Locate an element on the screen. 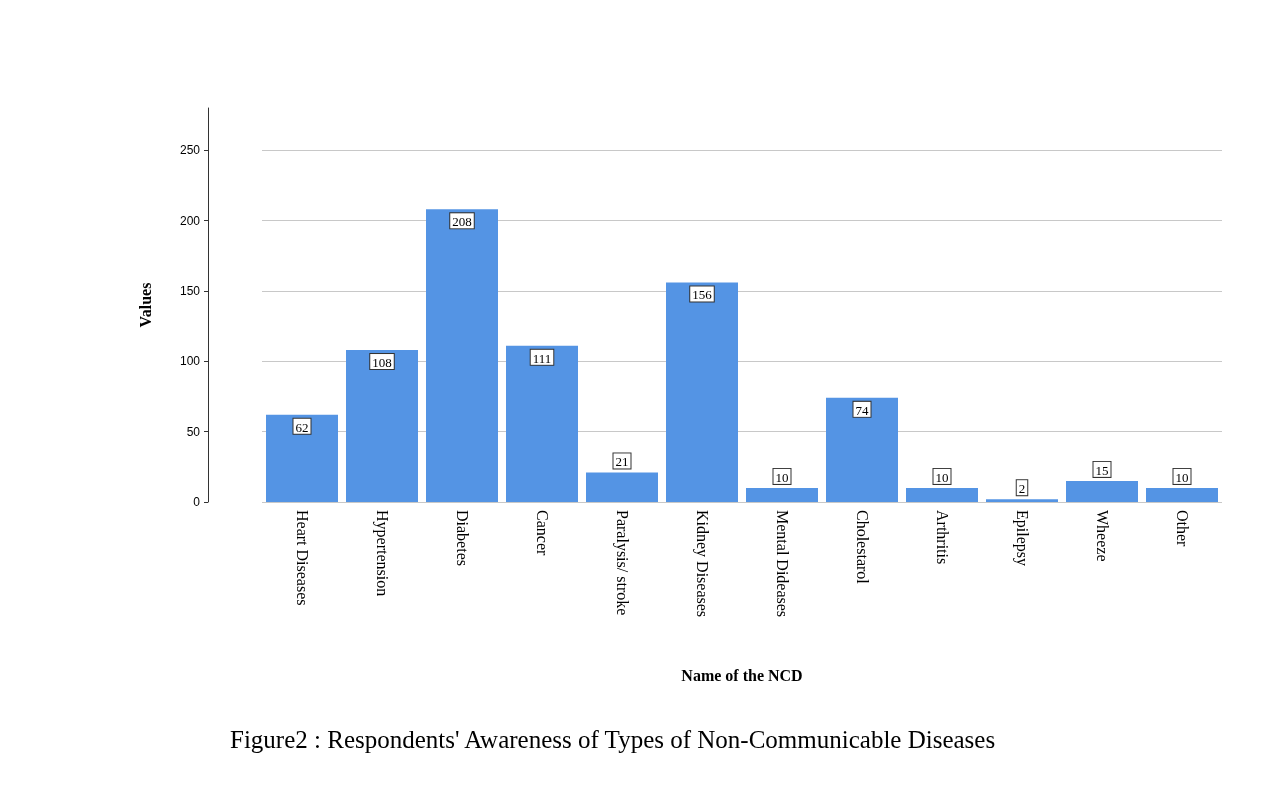 The image size is (1273, 785). x-tick-label: Hypertension is located at coordinates (381, 553).